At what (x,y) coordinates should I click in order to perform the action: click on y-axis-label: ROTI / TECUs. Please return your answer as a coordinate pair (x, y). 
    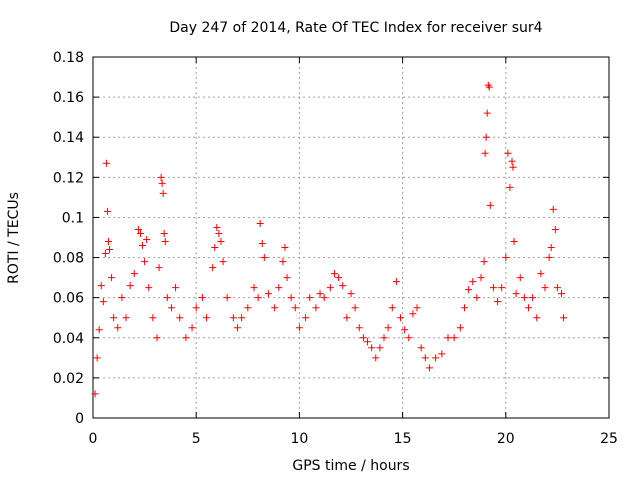
    Looking at the image, I should click on (14, 238).